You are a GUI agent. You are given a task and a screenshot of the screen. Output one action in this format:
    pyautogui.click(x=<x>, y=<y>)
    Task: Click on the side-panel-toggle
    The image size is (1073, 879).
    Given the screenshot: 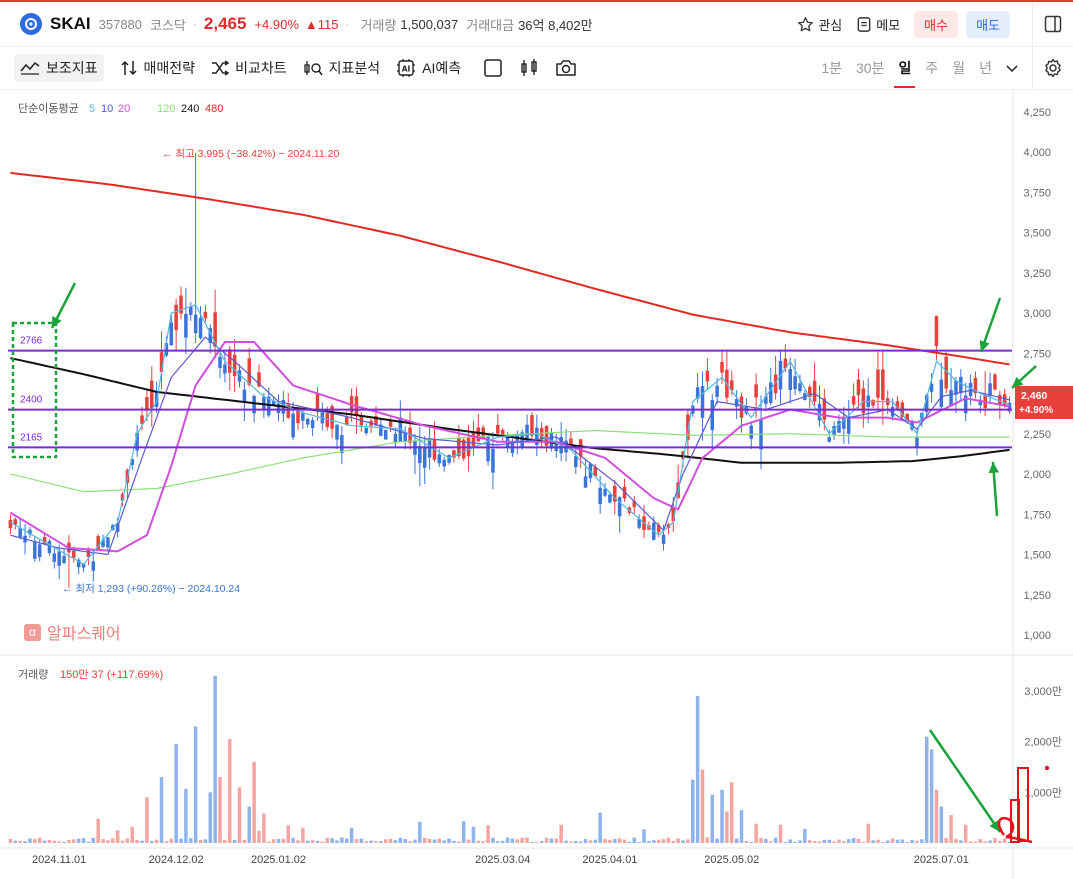 What is the action you would take?
    pyautogui.click(x=1052, y=24)
    